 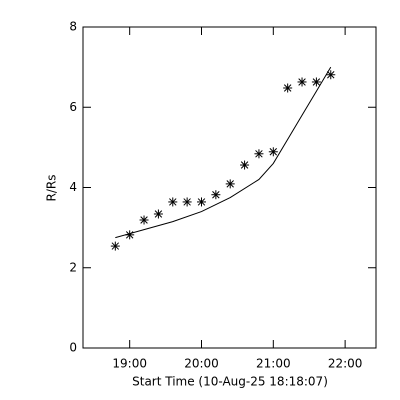 What do you see at coordinates (129, 364) in the screenshot?
I see `x-tick-label: 19:00` at bounding box center [129, 364].